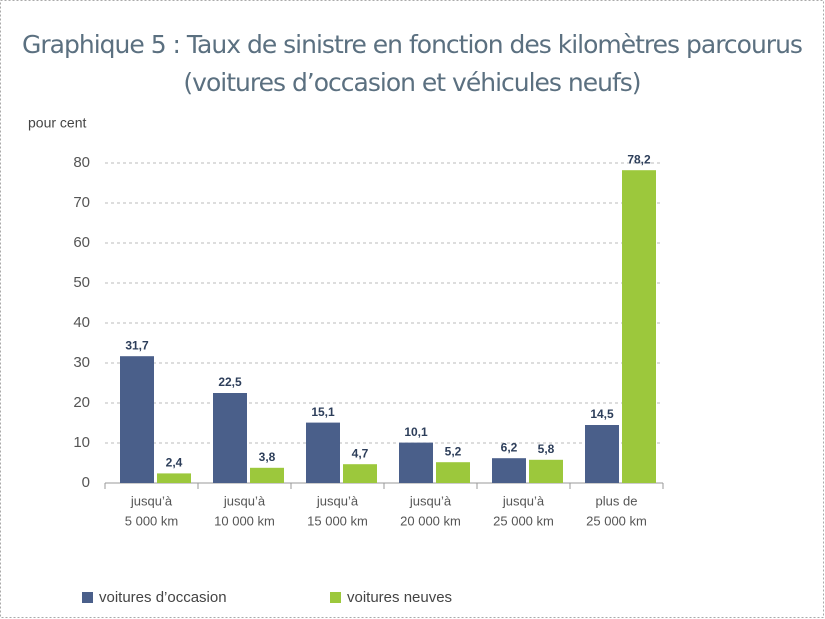 The height and width of the screenshot is (619, 825). Describe the element at coordinates (602, 414) in the screenshot. I see `value-label: 14,5` at that location.